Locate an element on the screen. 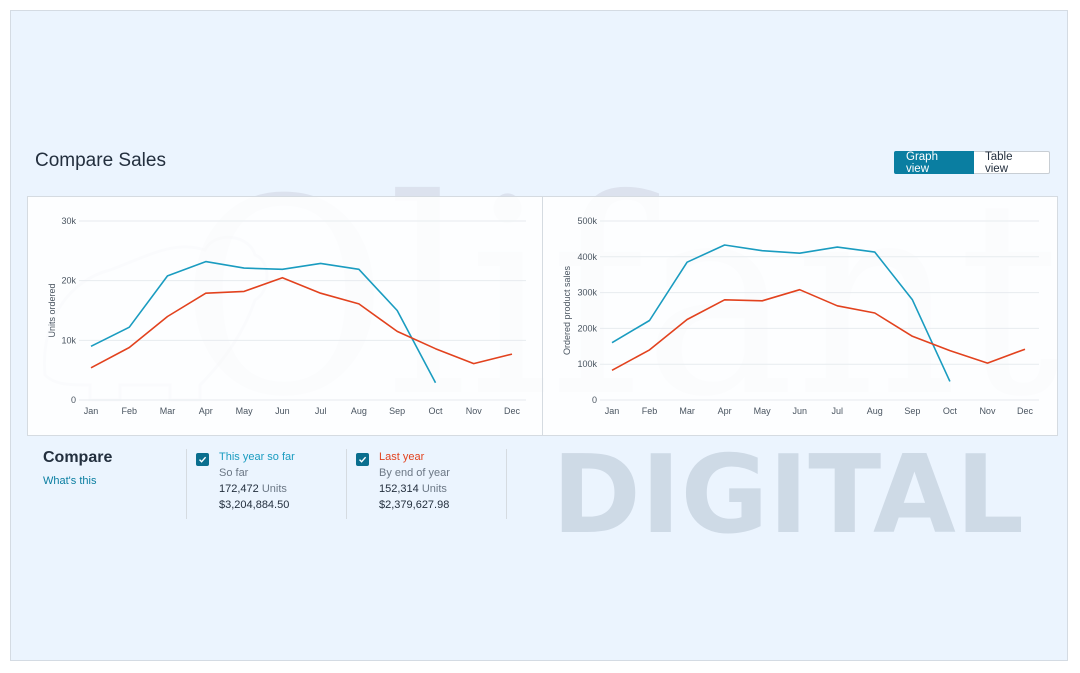 The height and width of the screenshot is (673, 1080). this-year-label: This year so far is located at coordinates (257, 457).